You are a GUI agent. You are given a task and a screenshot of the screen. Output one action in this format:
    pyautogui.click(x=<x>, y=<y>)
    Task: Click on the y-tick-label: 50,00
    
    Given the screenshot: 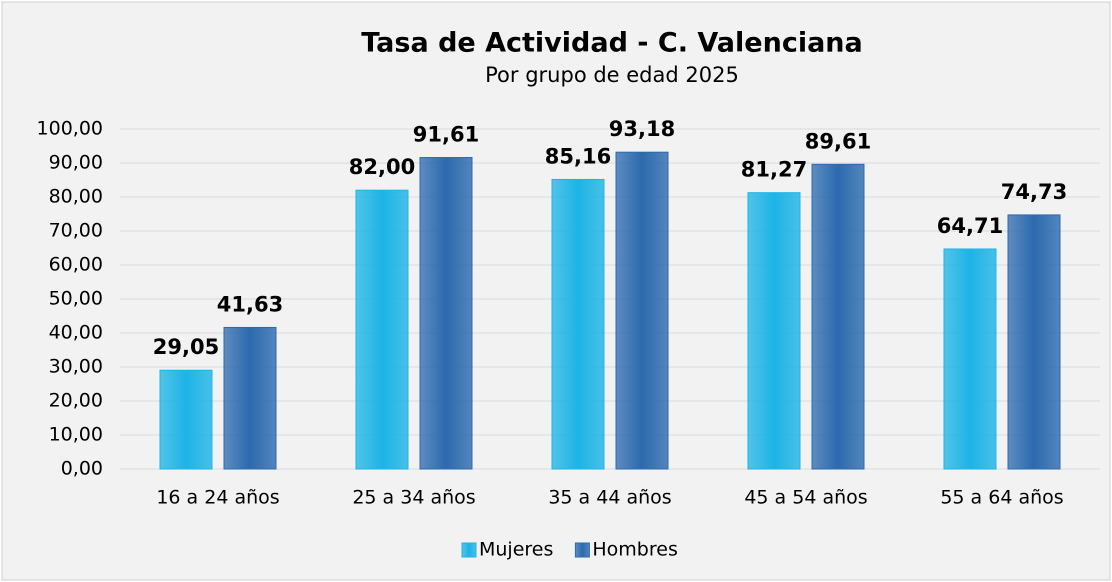 What is the action you would take?
    pyautogui.click(x=76, y=299)
    